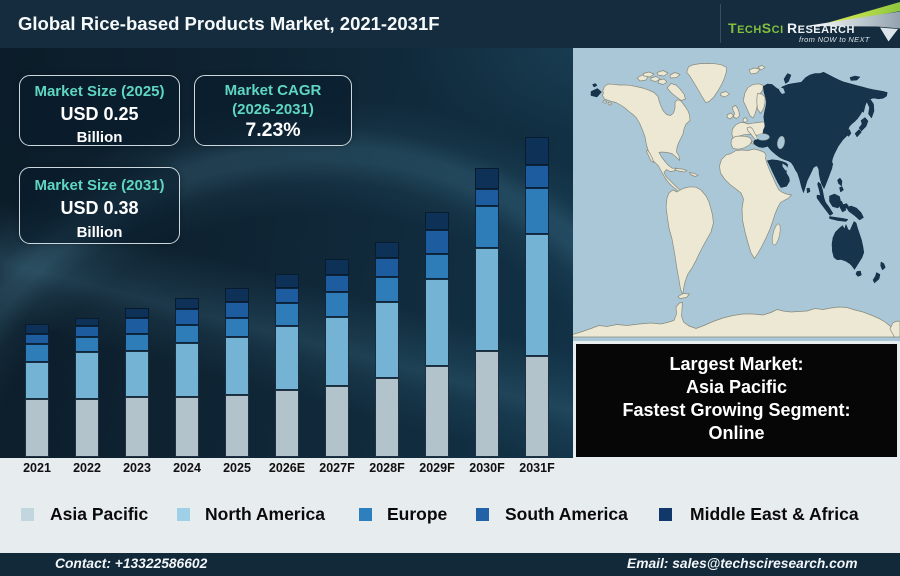  I want to click on svg-text: RESEARCH, so click(821, 28).